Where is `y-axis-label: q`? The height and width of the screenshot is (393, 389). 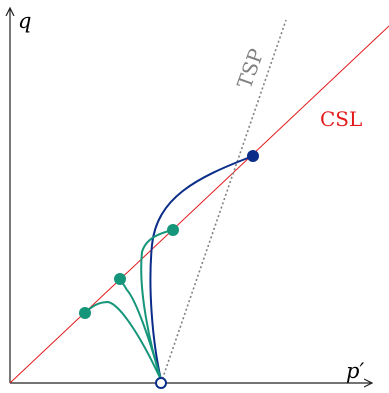
y-axis-label: q is located at coordinates (24, 21).